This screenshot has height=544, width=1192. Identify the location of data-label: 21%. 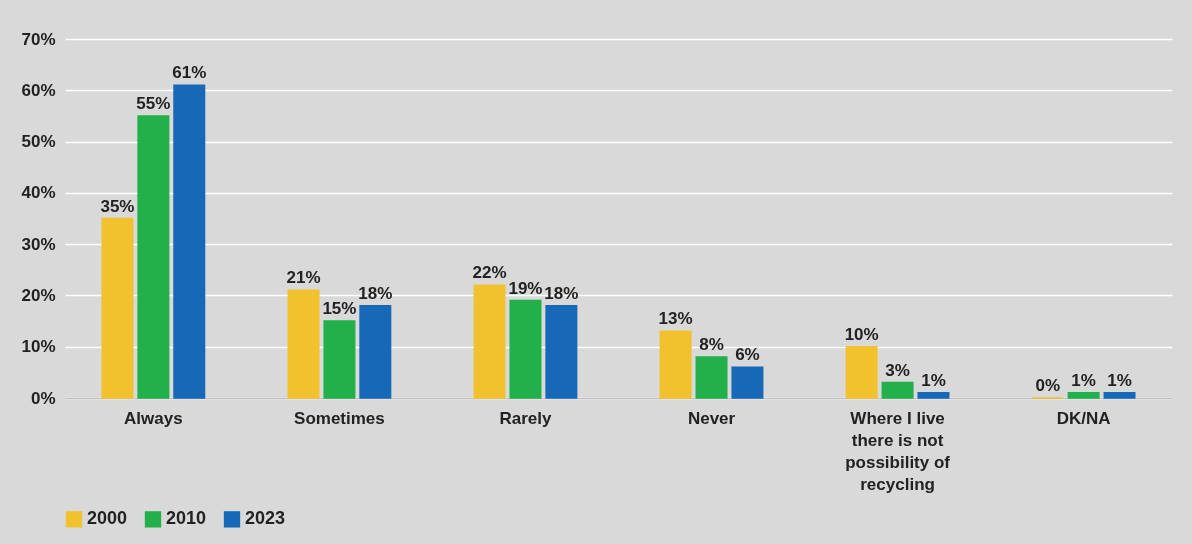
(303, 278).